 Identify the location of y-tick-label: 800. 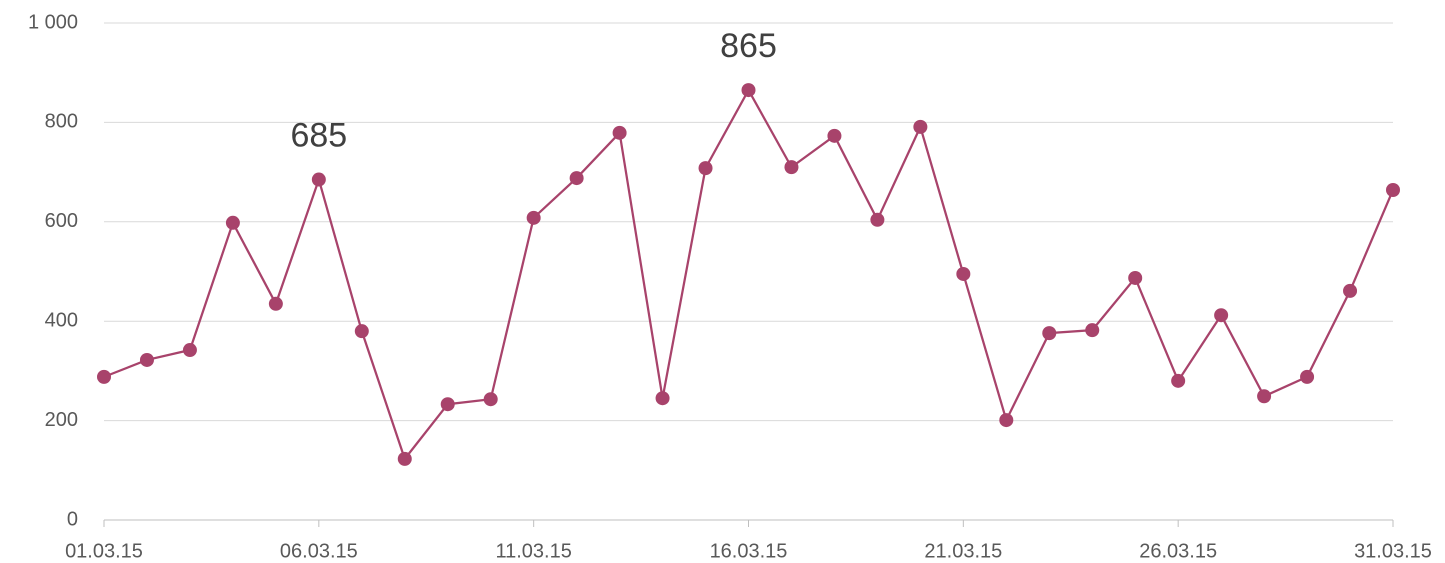
(61, 122).